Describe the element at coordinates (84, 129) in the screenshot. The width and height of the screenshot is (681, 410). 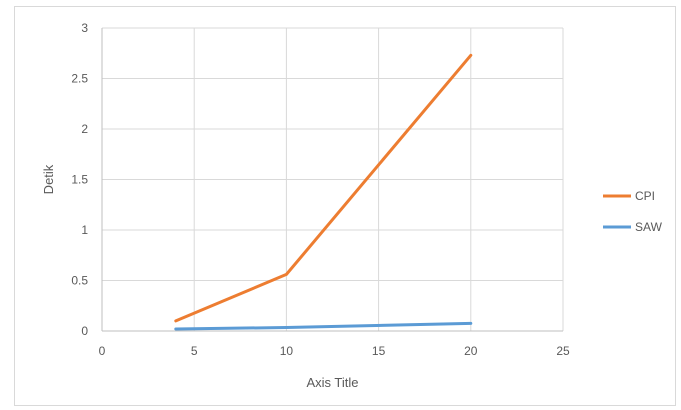
I see `y-tick-label: 2` at that location.